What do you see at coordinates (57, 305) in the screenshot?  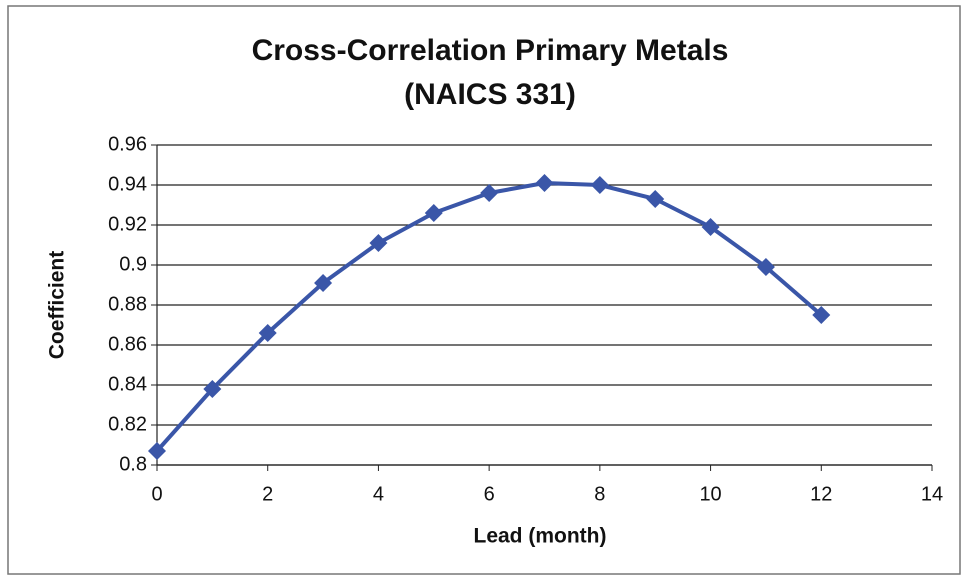 I see `y-axis-label: Coefficient` at bounding box center [57, 305].